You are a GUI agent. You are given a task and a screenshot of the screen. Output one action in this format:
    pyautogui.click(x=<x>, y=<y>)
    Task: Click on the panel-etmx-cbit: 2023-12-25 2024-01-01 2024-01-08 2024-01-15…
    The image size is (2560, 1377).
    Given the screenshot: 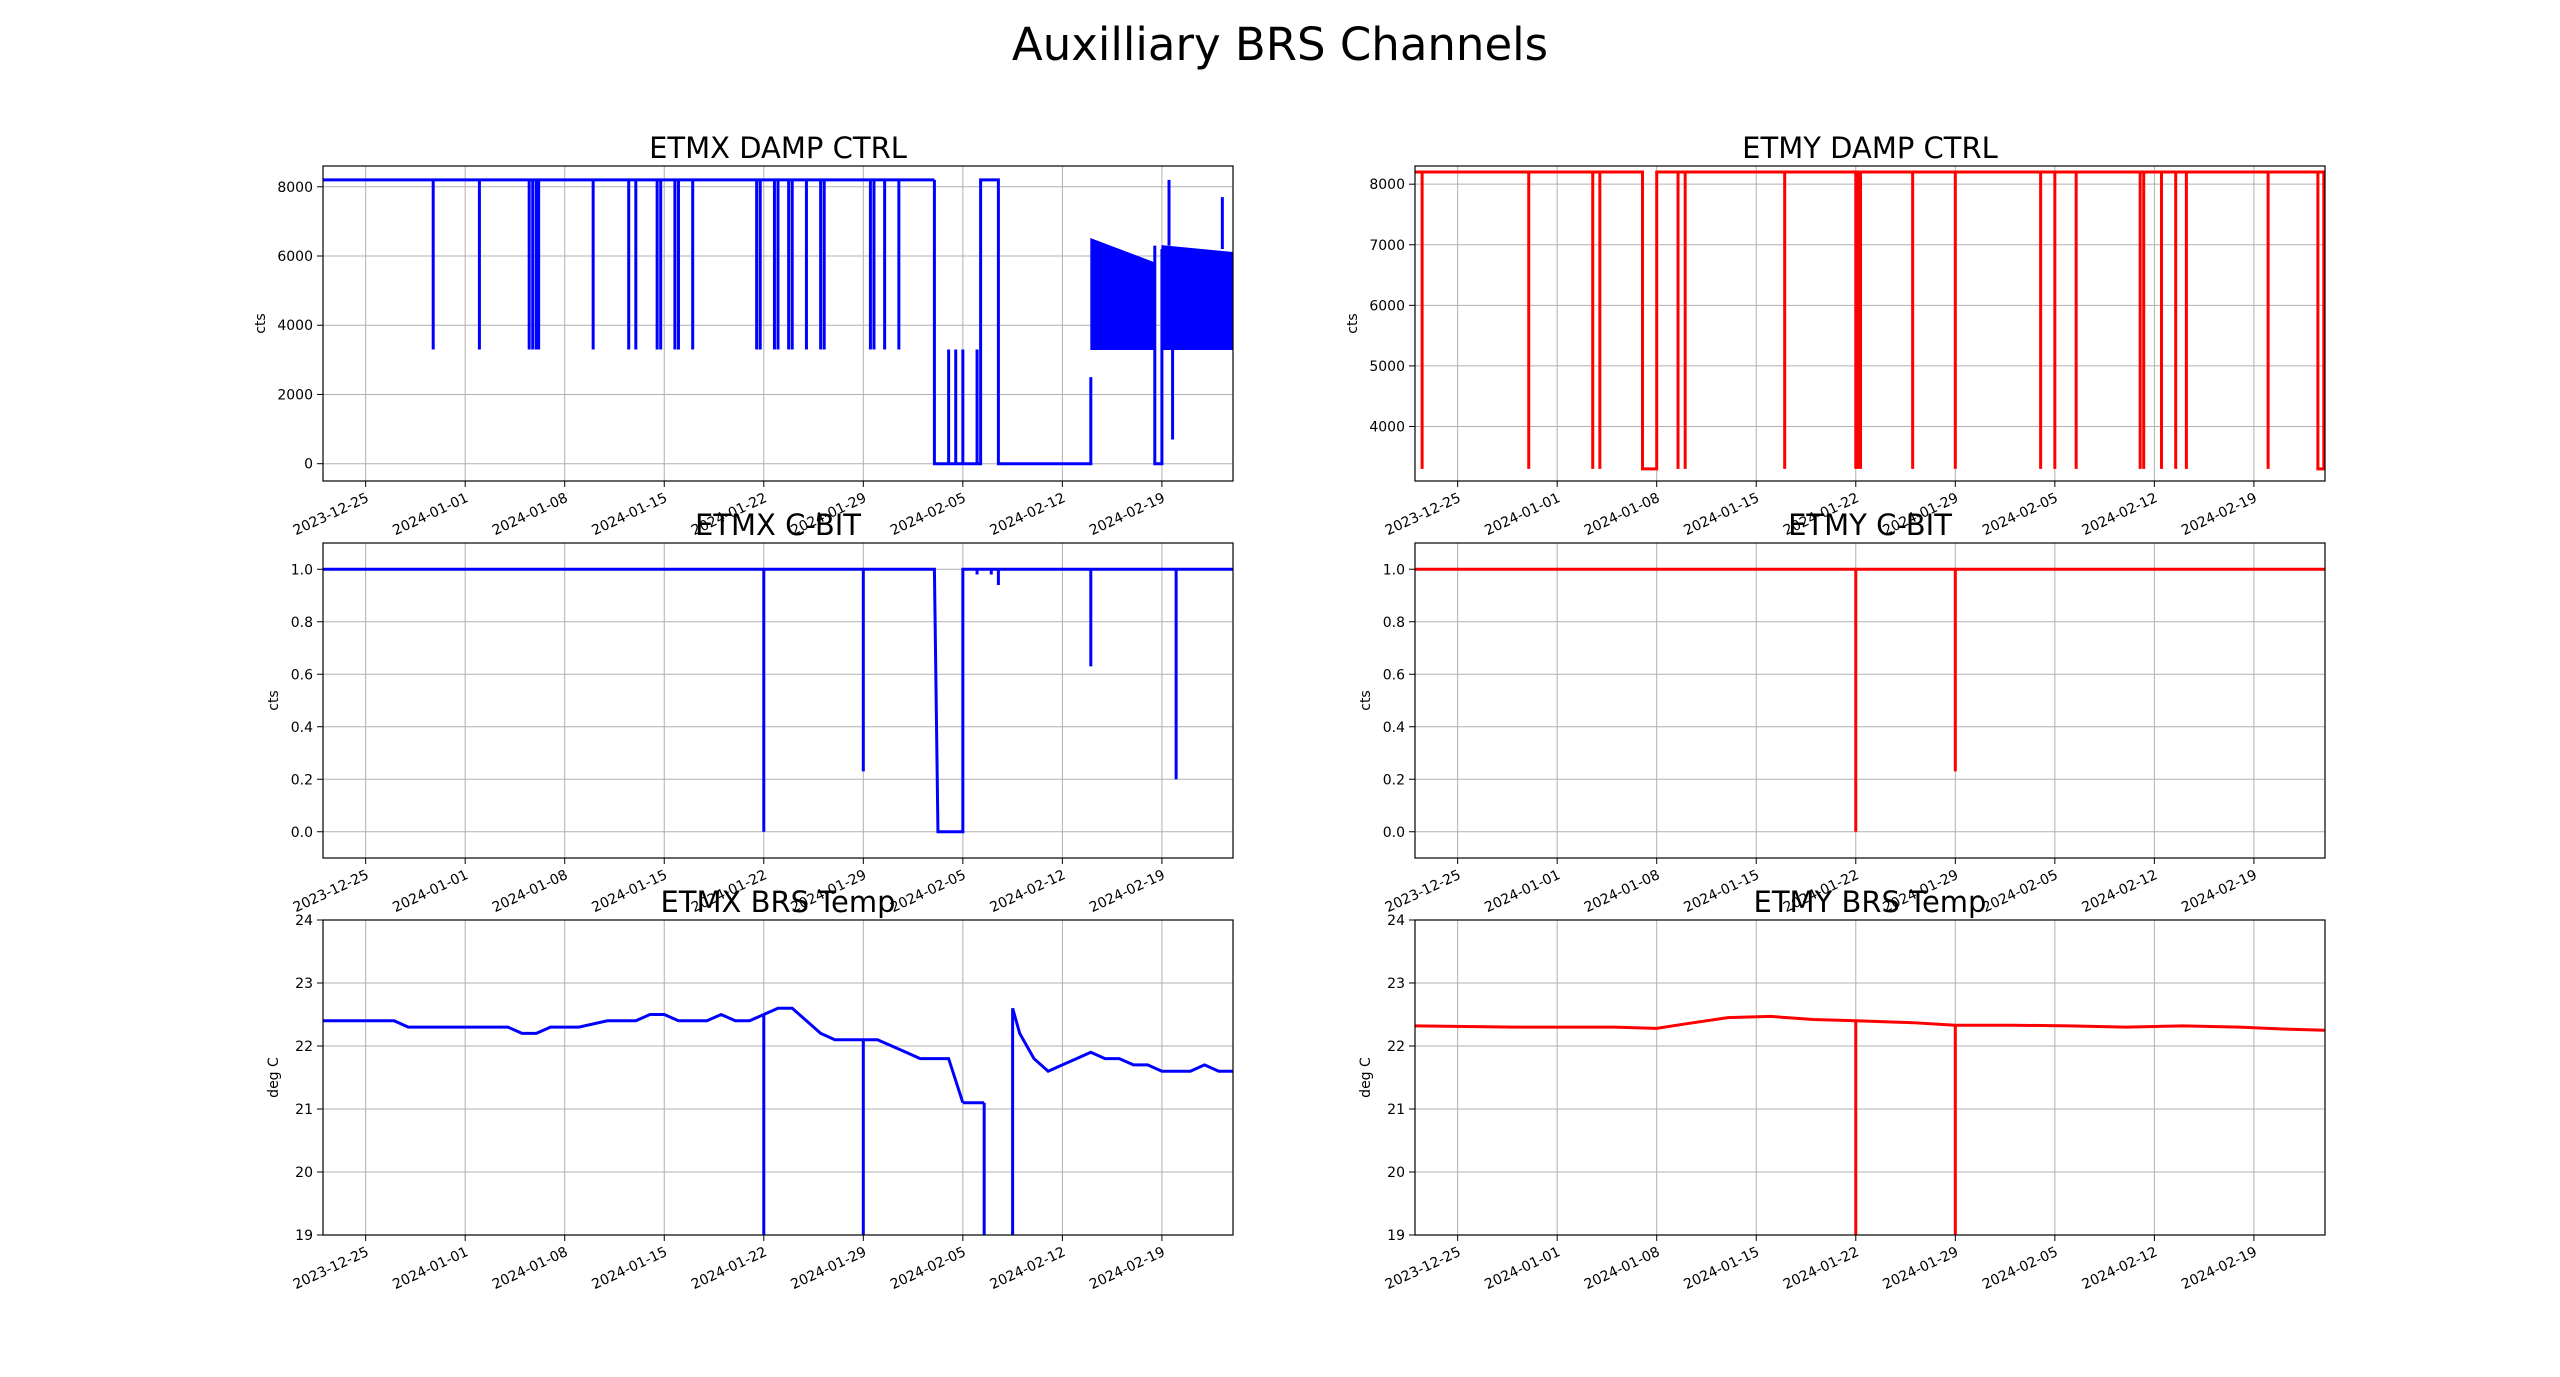 What is the action you would take?
    pyautogui.click(x=750, y=712)
    